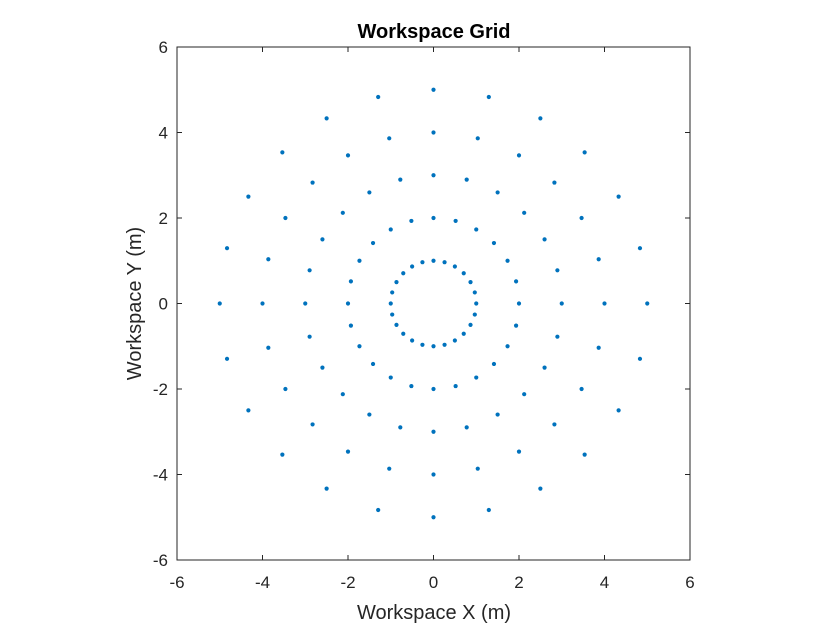 The height and width of the screenshot is (630, 840). What do you see at coordinates (518, 582) in the screenshot?
I see `x-tick-label: 2` at bounding box center [518, 582].